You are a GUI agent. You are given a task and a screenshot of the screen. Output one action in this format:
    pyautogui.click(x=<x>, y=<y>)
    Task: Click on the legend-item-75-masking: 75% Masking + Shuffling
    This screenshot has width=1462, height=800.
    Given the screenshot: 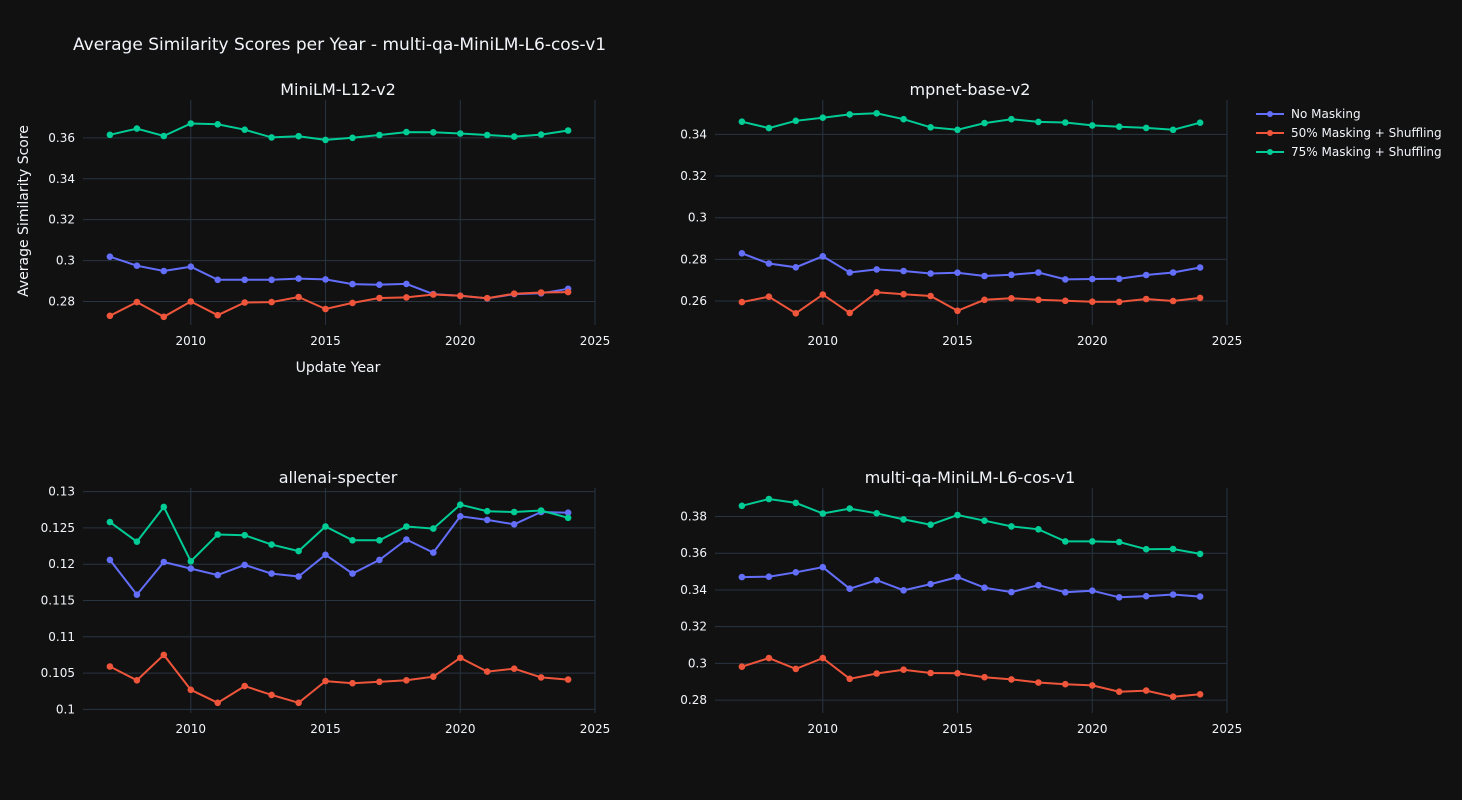 What is the action you would take?
    pyautogui.click(x=1349, y=152)
    